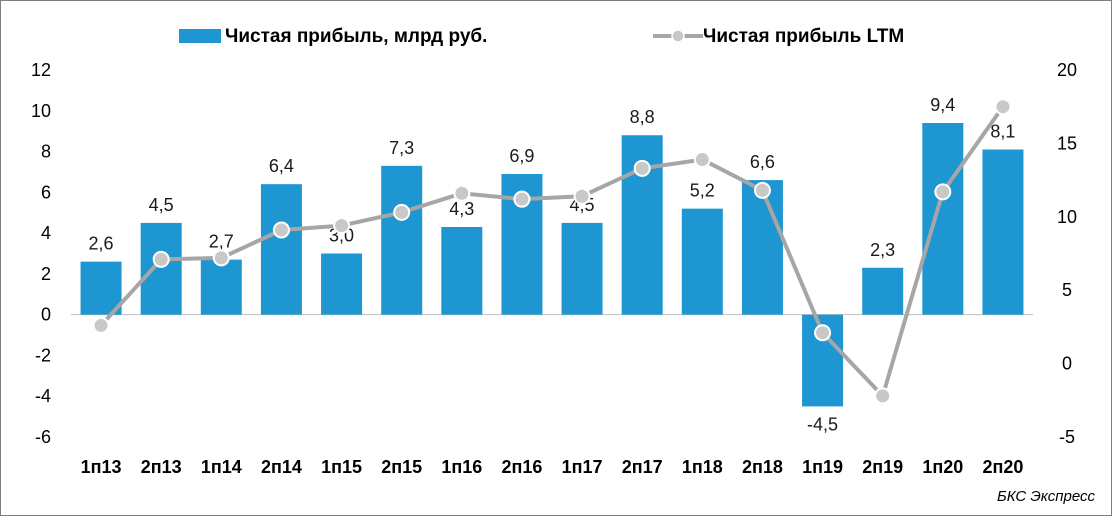  Describe the element at coordinates (161, 467) in the screenshot. I see `x-category-label: 2п13` at that location.